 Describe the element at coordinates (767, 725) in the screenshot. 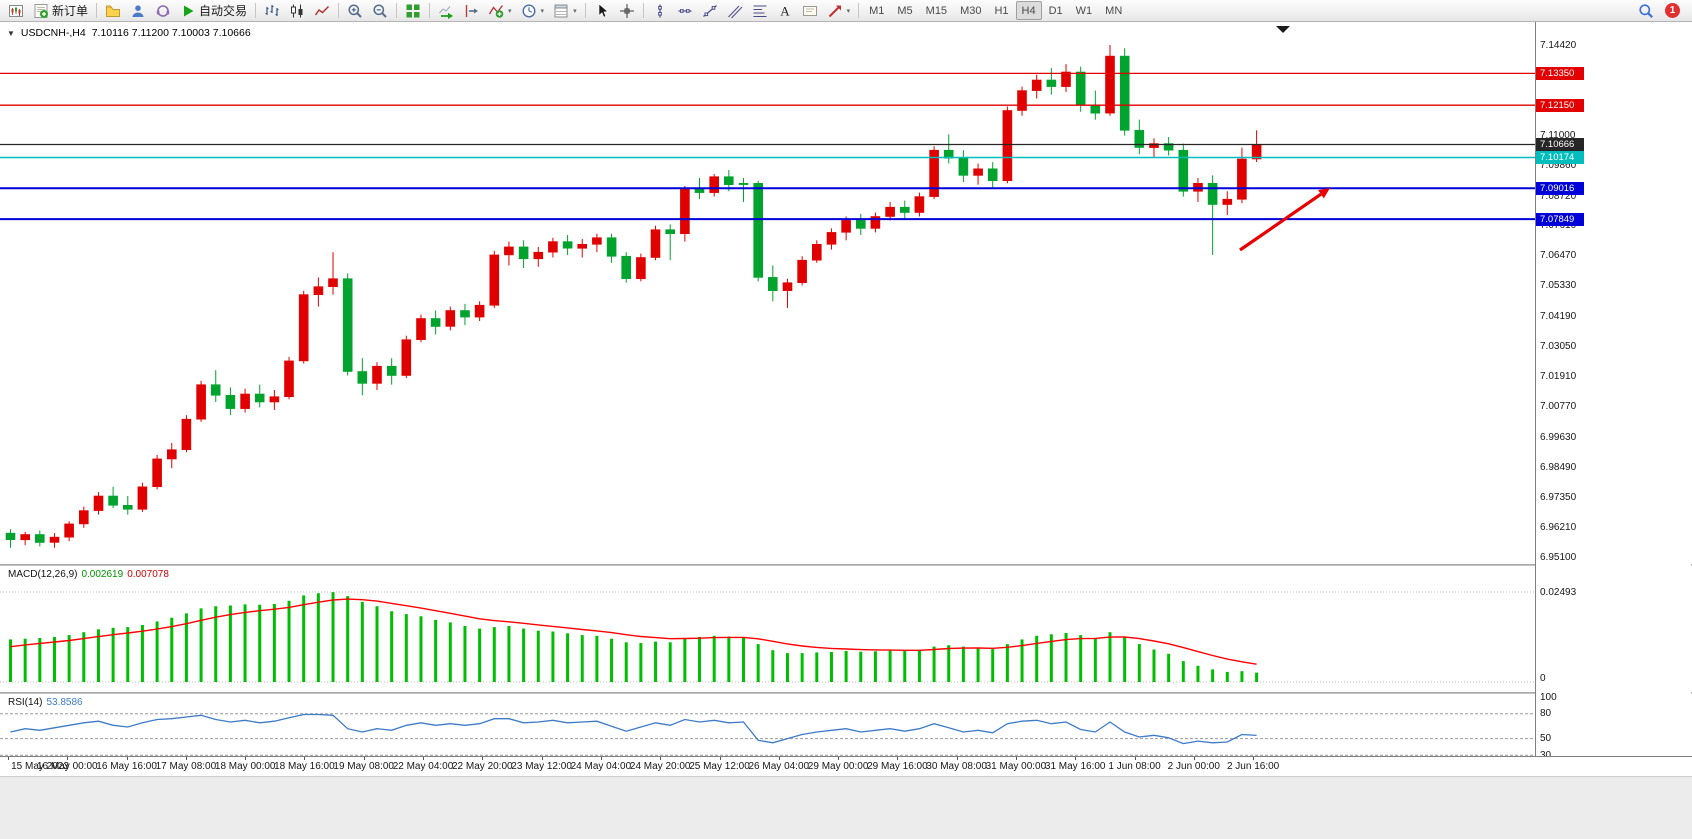

I see `rsi-pane` at that location.